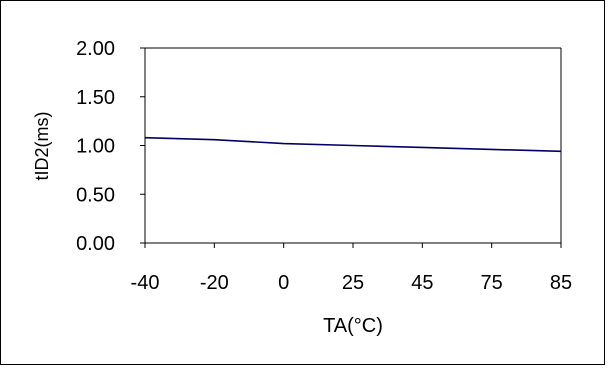  I want to click on x-tick-label: -40, so click(145, 283).